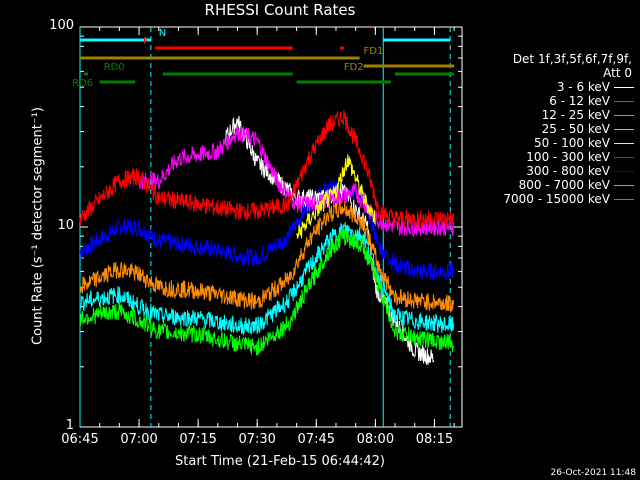  I want to click on annotation-label-fd2: FD2, so click(354, 67).